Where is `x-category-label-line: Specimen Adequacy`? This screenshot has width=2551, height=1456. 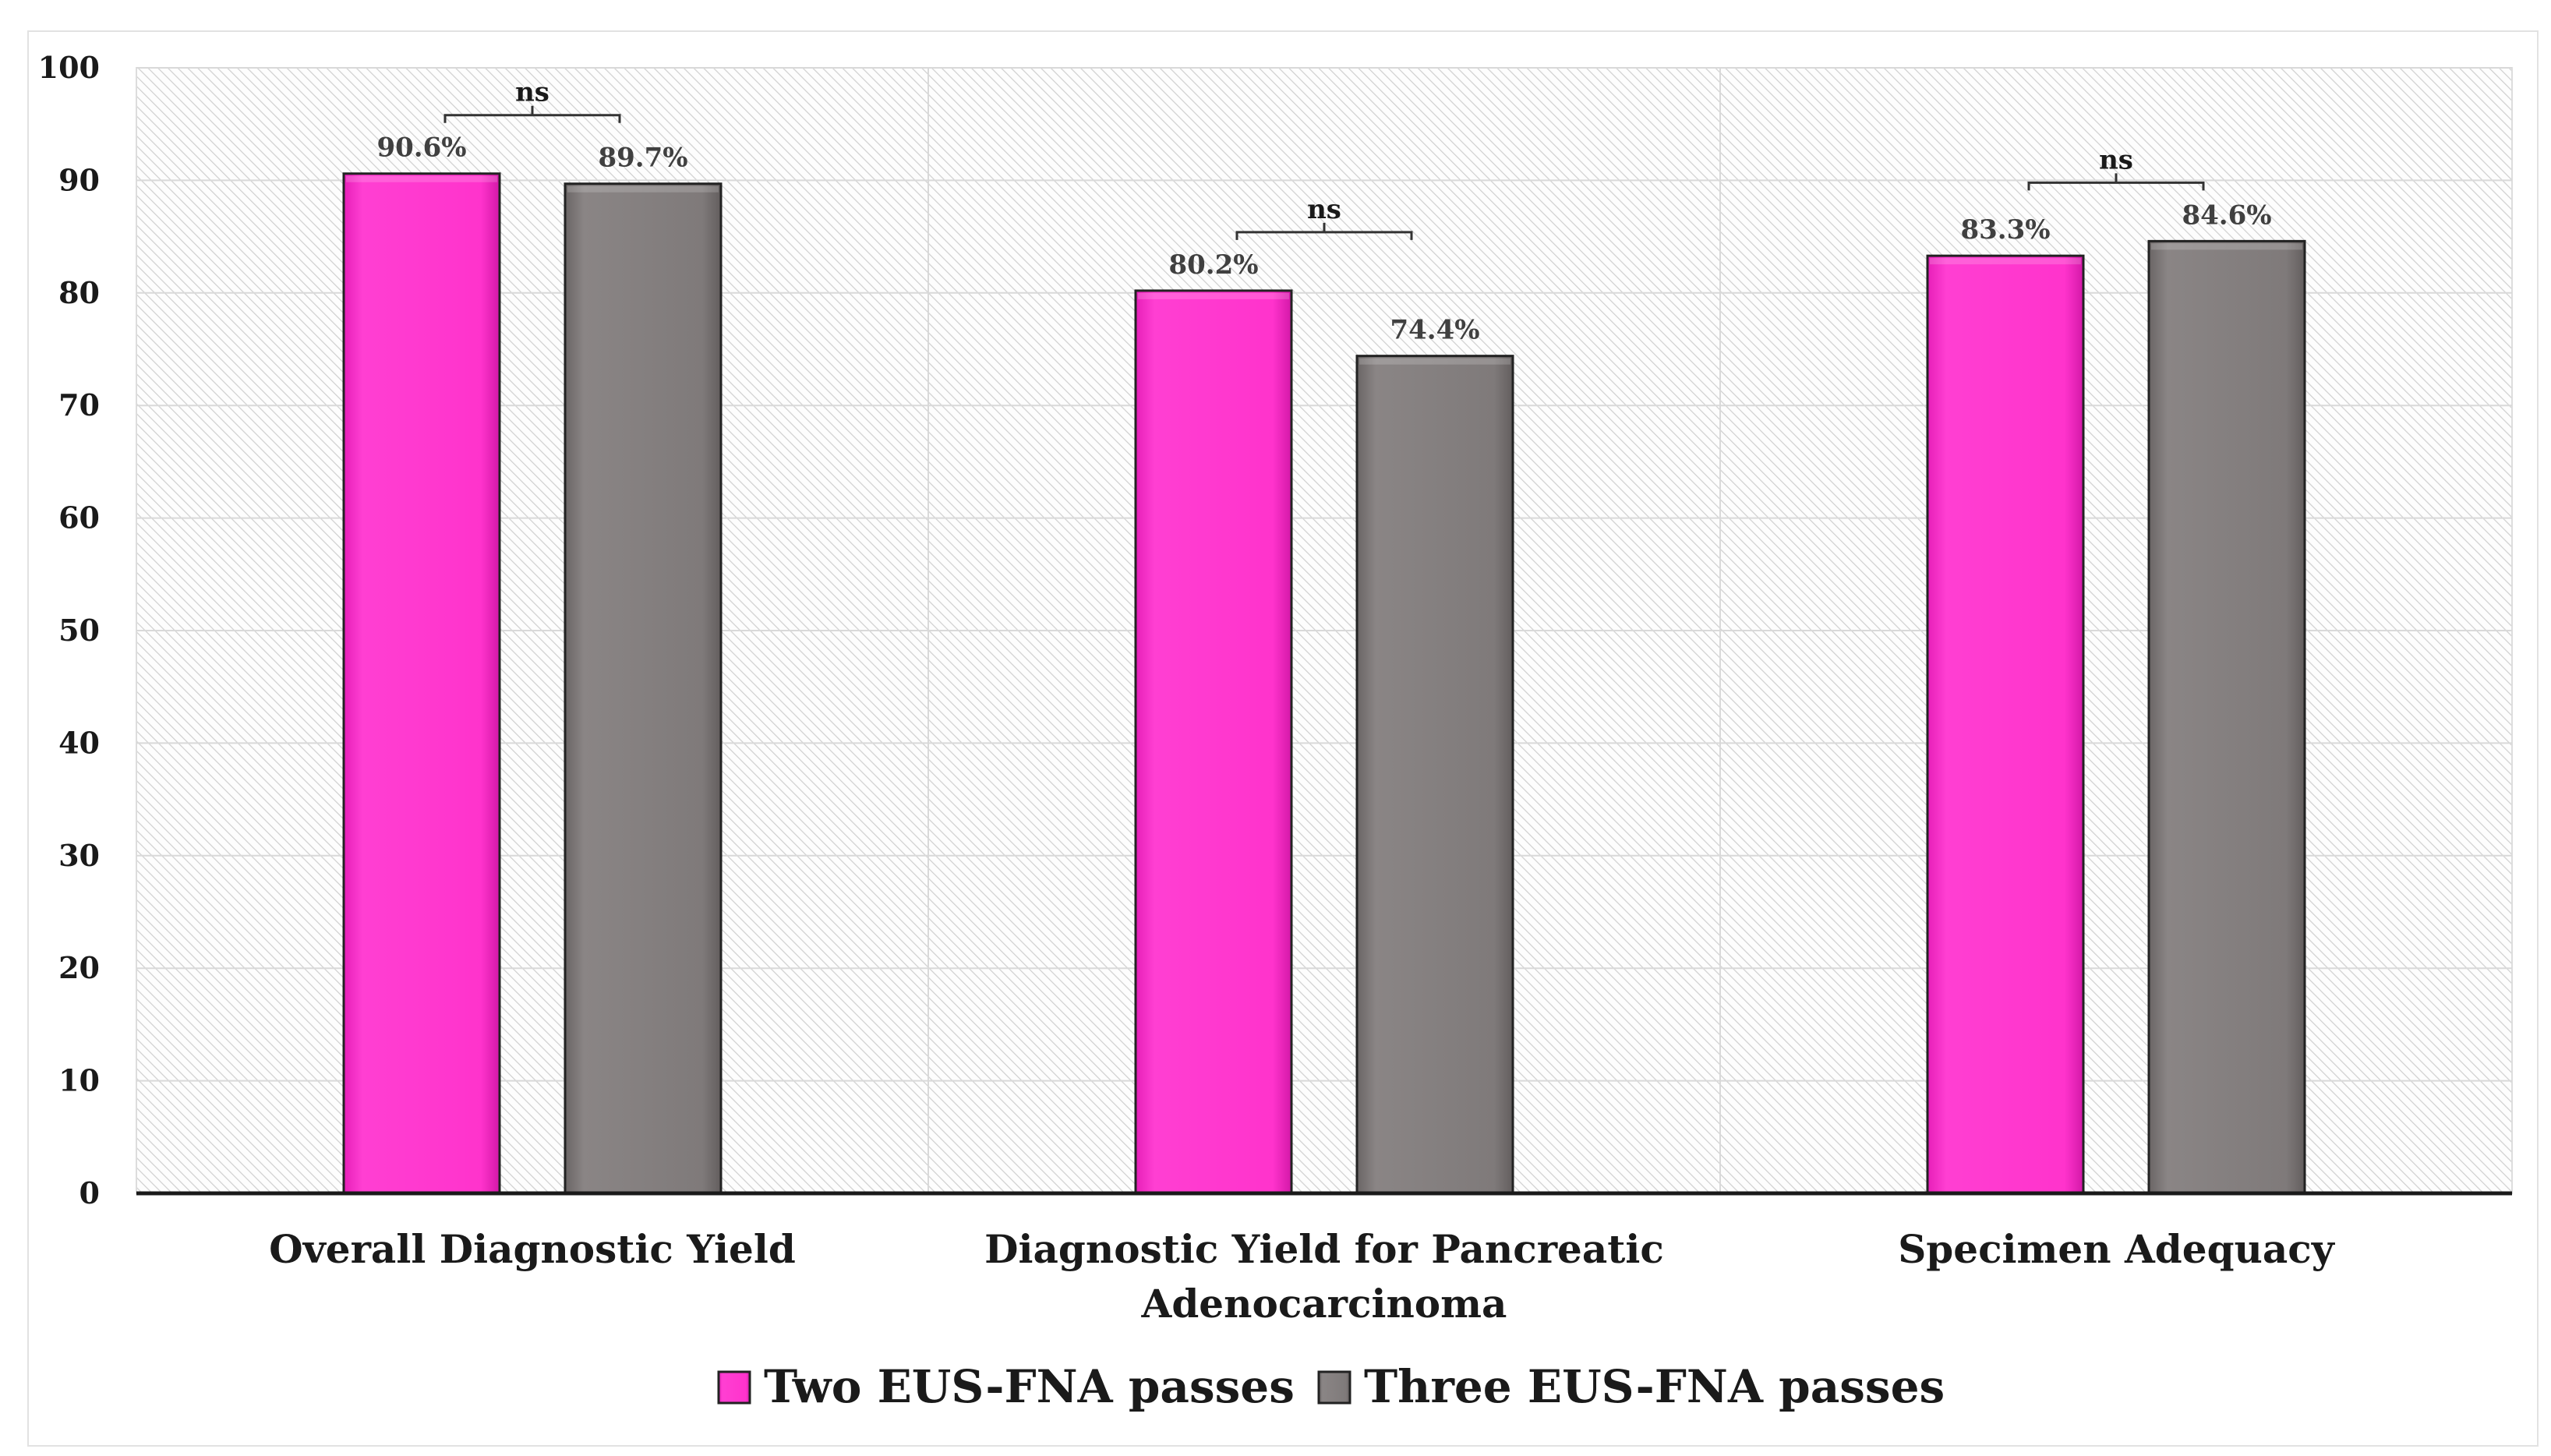
x-category-label-line: Specimen Adequacy is located at coordinates (2117, 1249).